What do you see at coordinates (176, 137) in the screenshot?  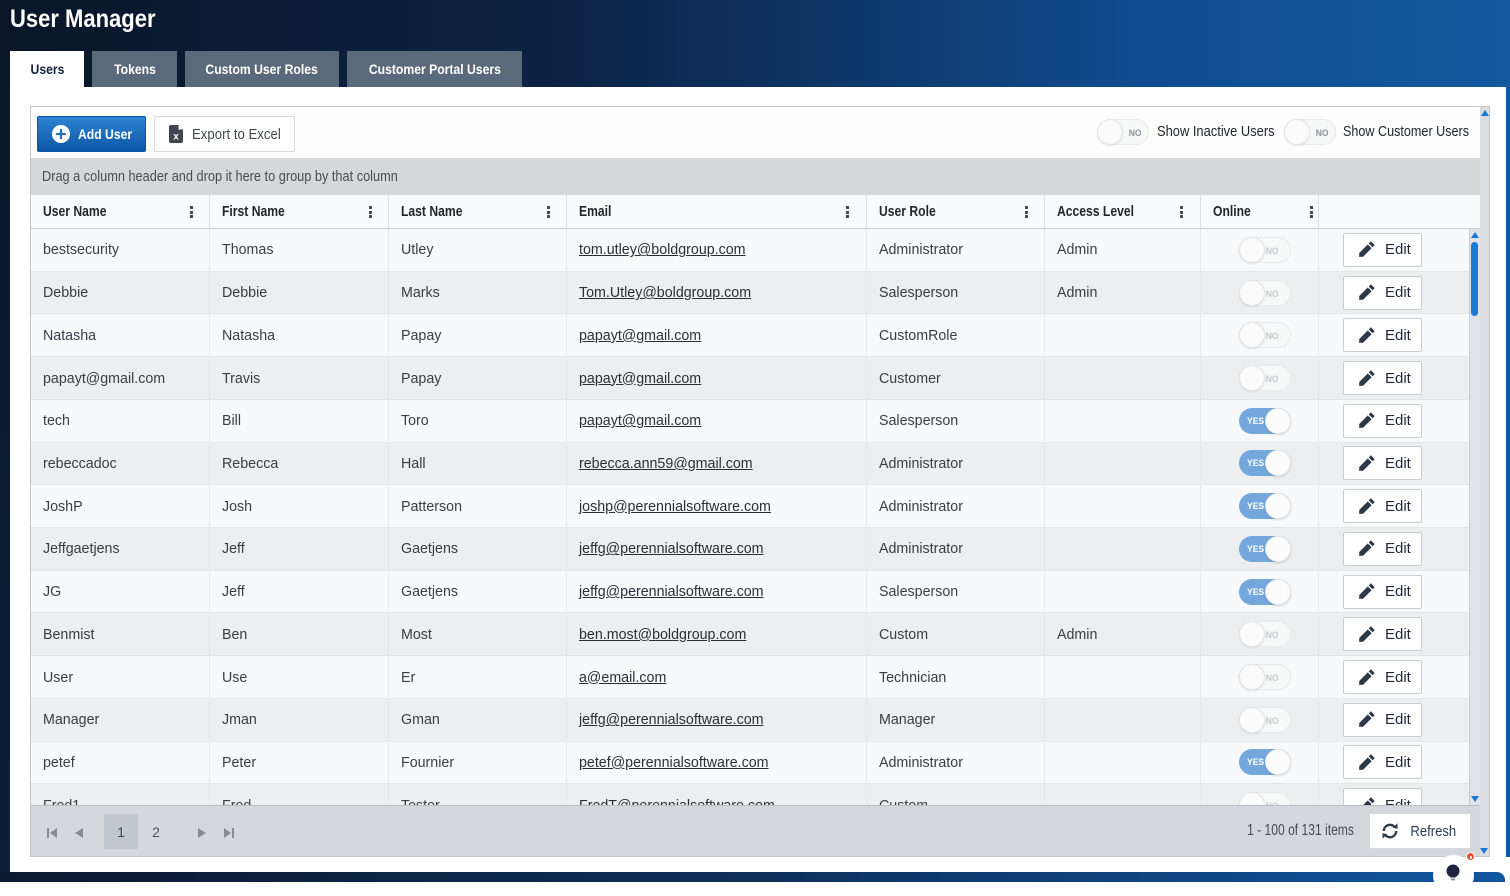 I see `svg-text: x` at bounding box center [176, 137].